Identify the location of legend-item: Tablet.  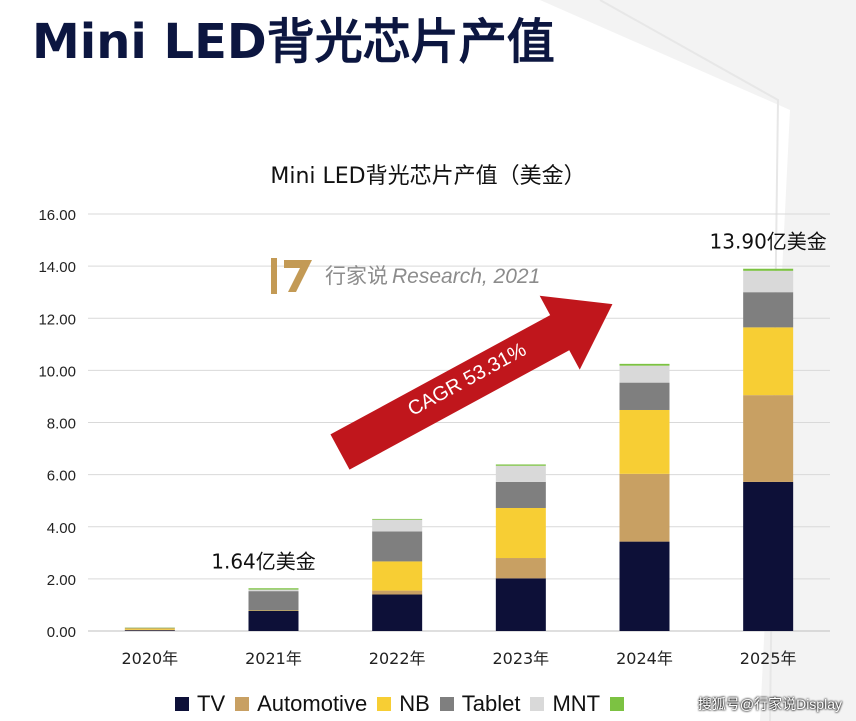
(480, 704).